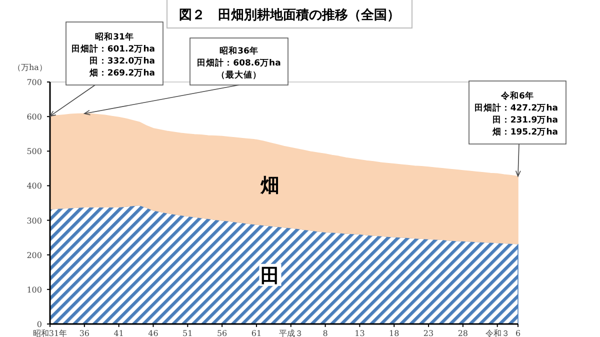 The height and width of the screenshot is (337, 600). Describe the element at coordinates (239, 51) in the screenshot. I see `text: 昭和36年` at that location.